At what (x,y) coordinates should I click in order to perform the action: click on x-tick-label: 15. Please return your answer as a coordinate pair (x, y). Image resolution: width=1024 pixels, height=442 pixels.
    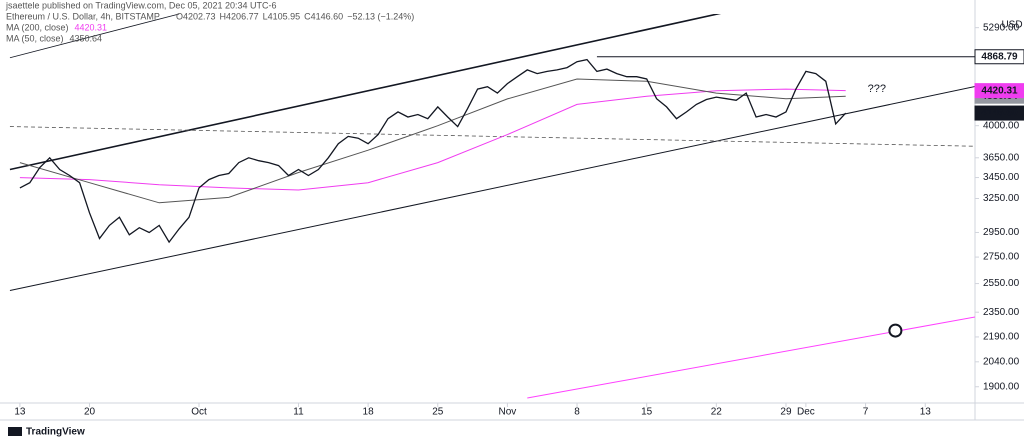
    Looking at the image, I should click on (647, 412).